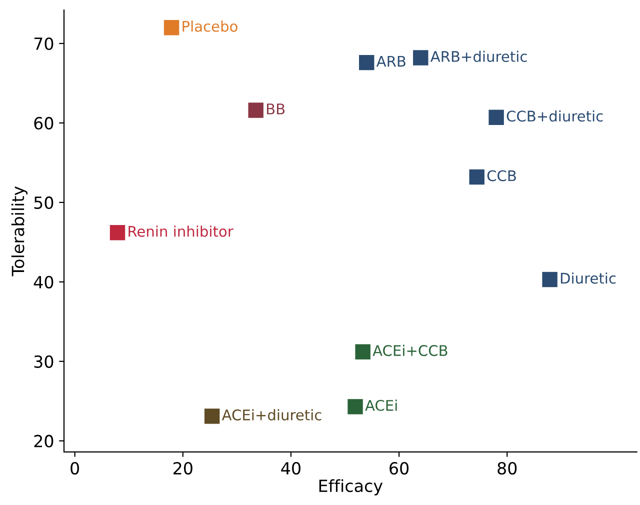  I want to click on series-label: BB, so click(275, 109).